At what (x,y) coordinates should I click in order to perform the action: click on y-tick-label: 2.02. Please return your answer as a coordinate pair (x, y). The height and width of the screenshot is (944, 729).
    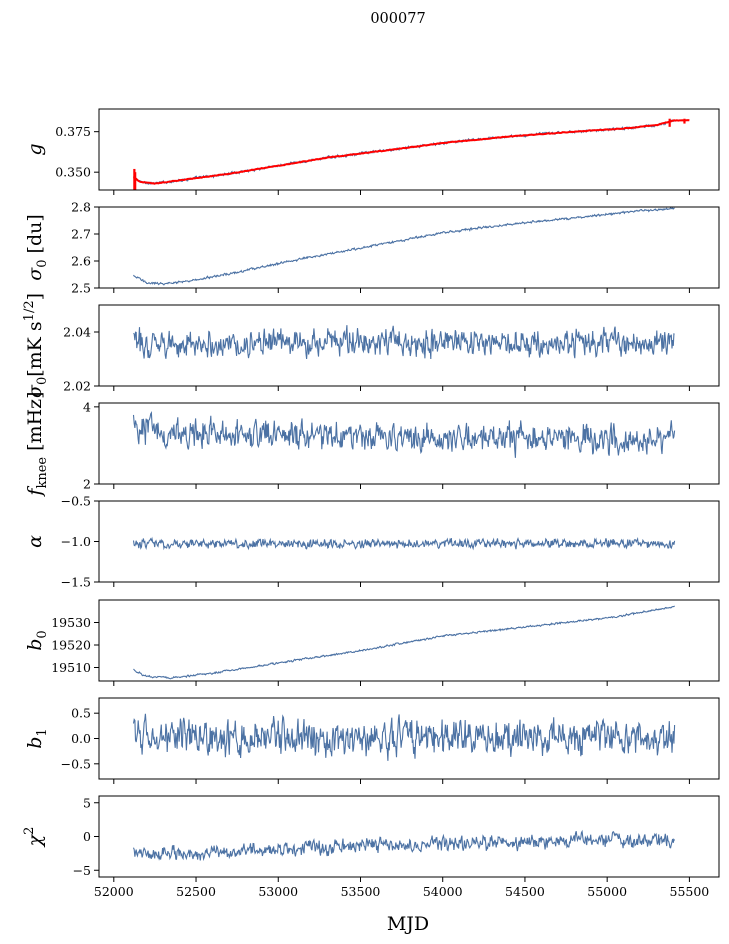
    Looking at the image, I should click on (77, 386).